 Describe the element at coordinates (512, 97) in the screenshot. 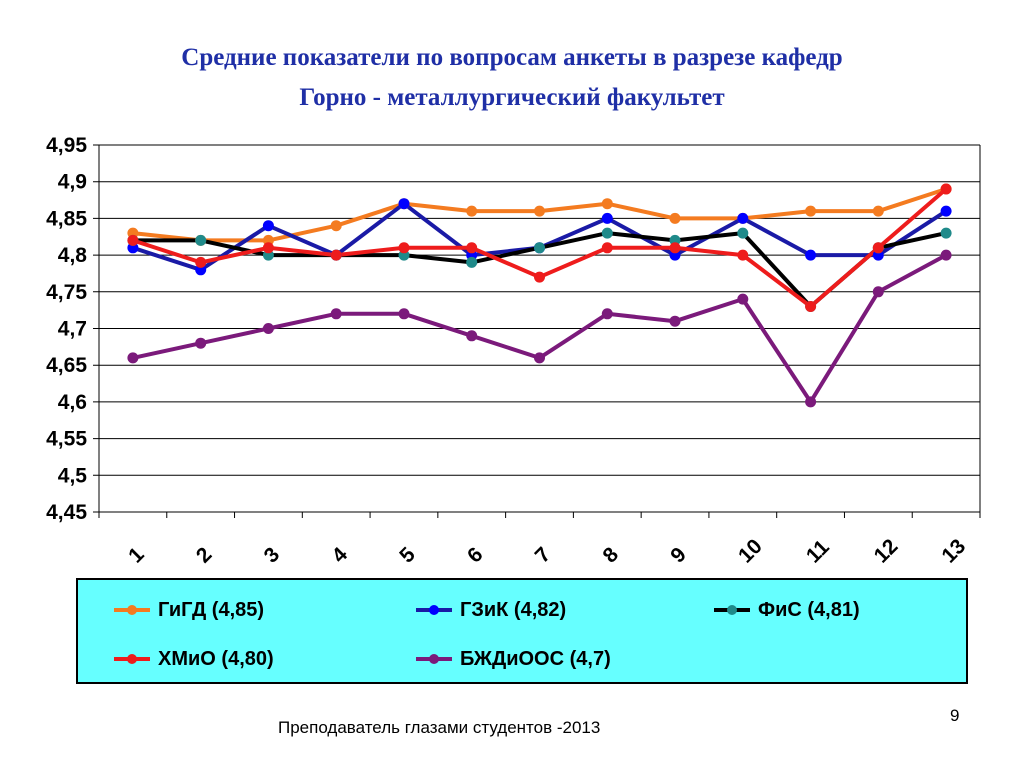

I see `chart-subtitle: Горно - металлургический факультет` at that location.